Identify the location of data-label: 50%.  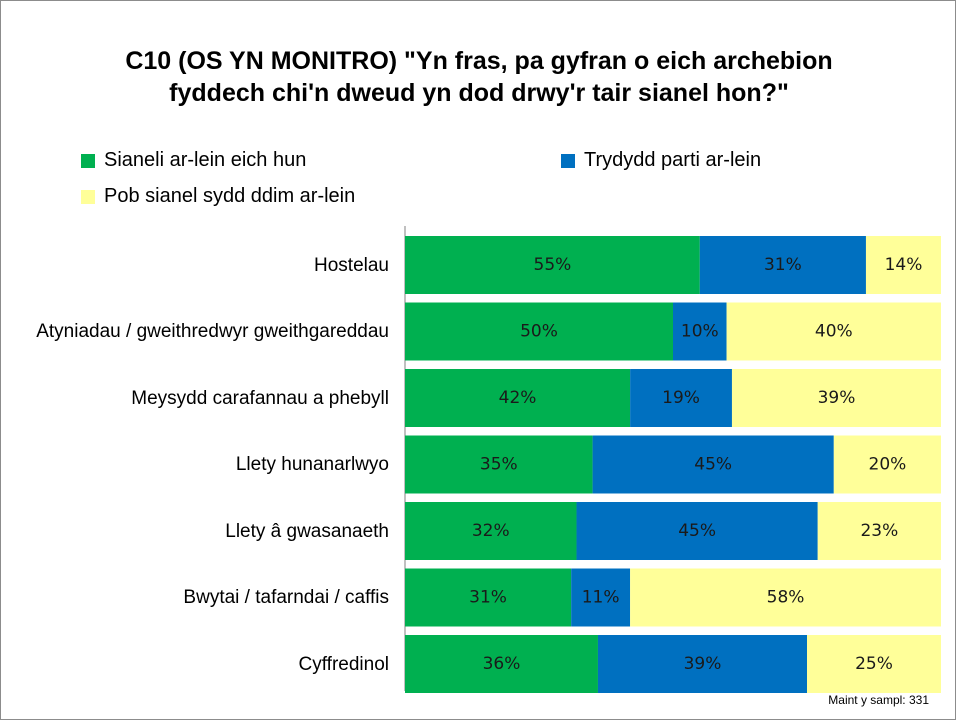
(539, 332).